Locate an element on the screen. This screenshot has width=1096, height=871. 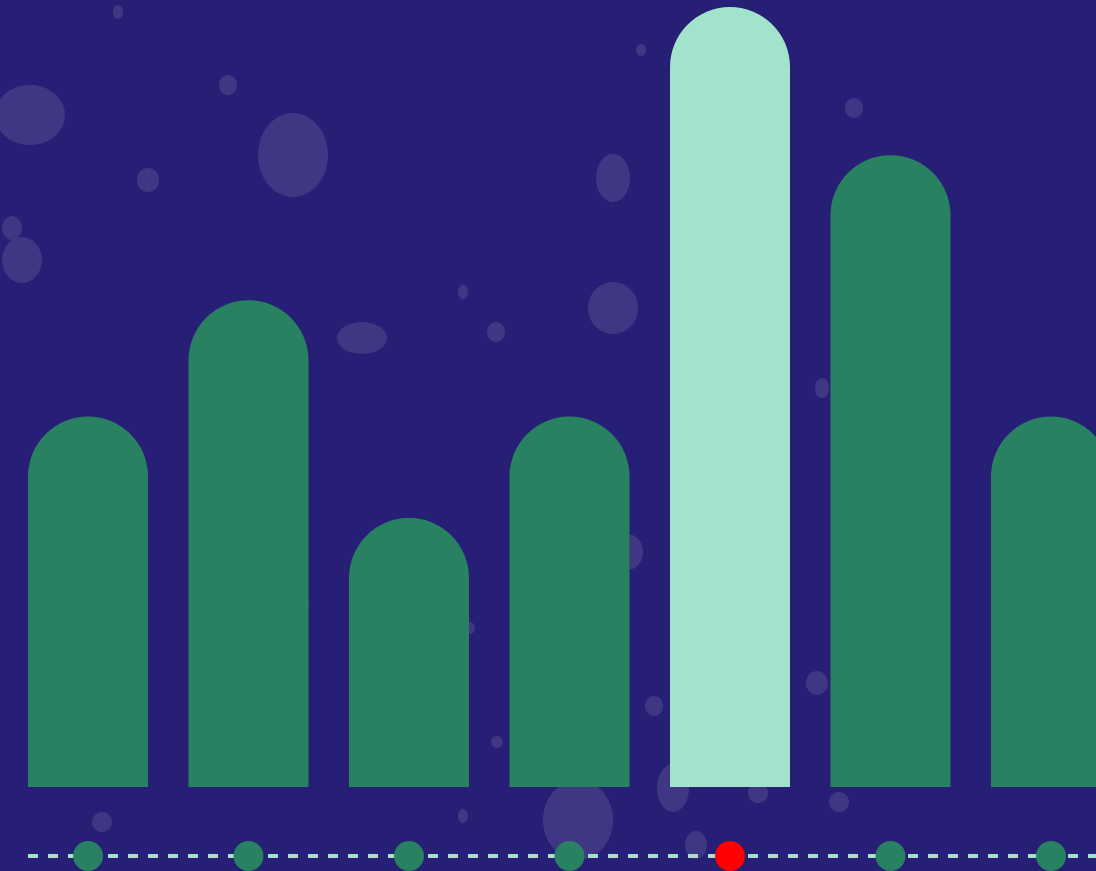
bar-highlighted is located at coordinates (730, 397).